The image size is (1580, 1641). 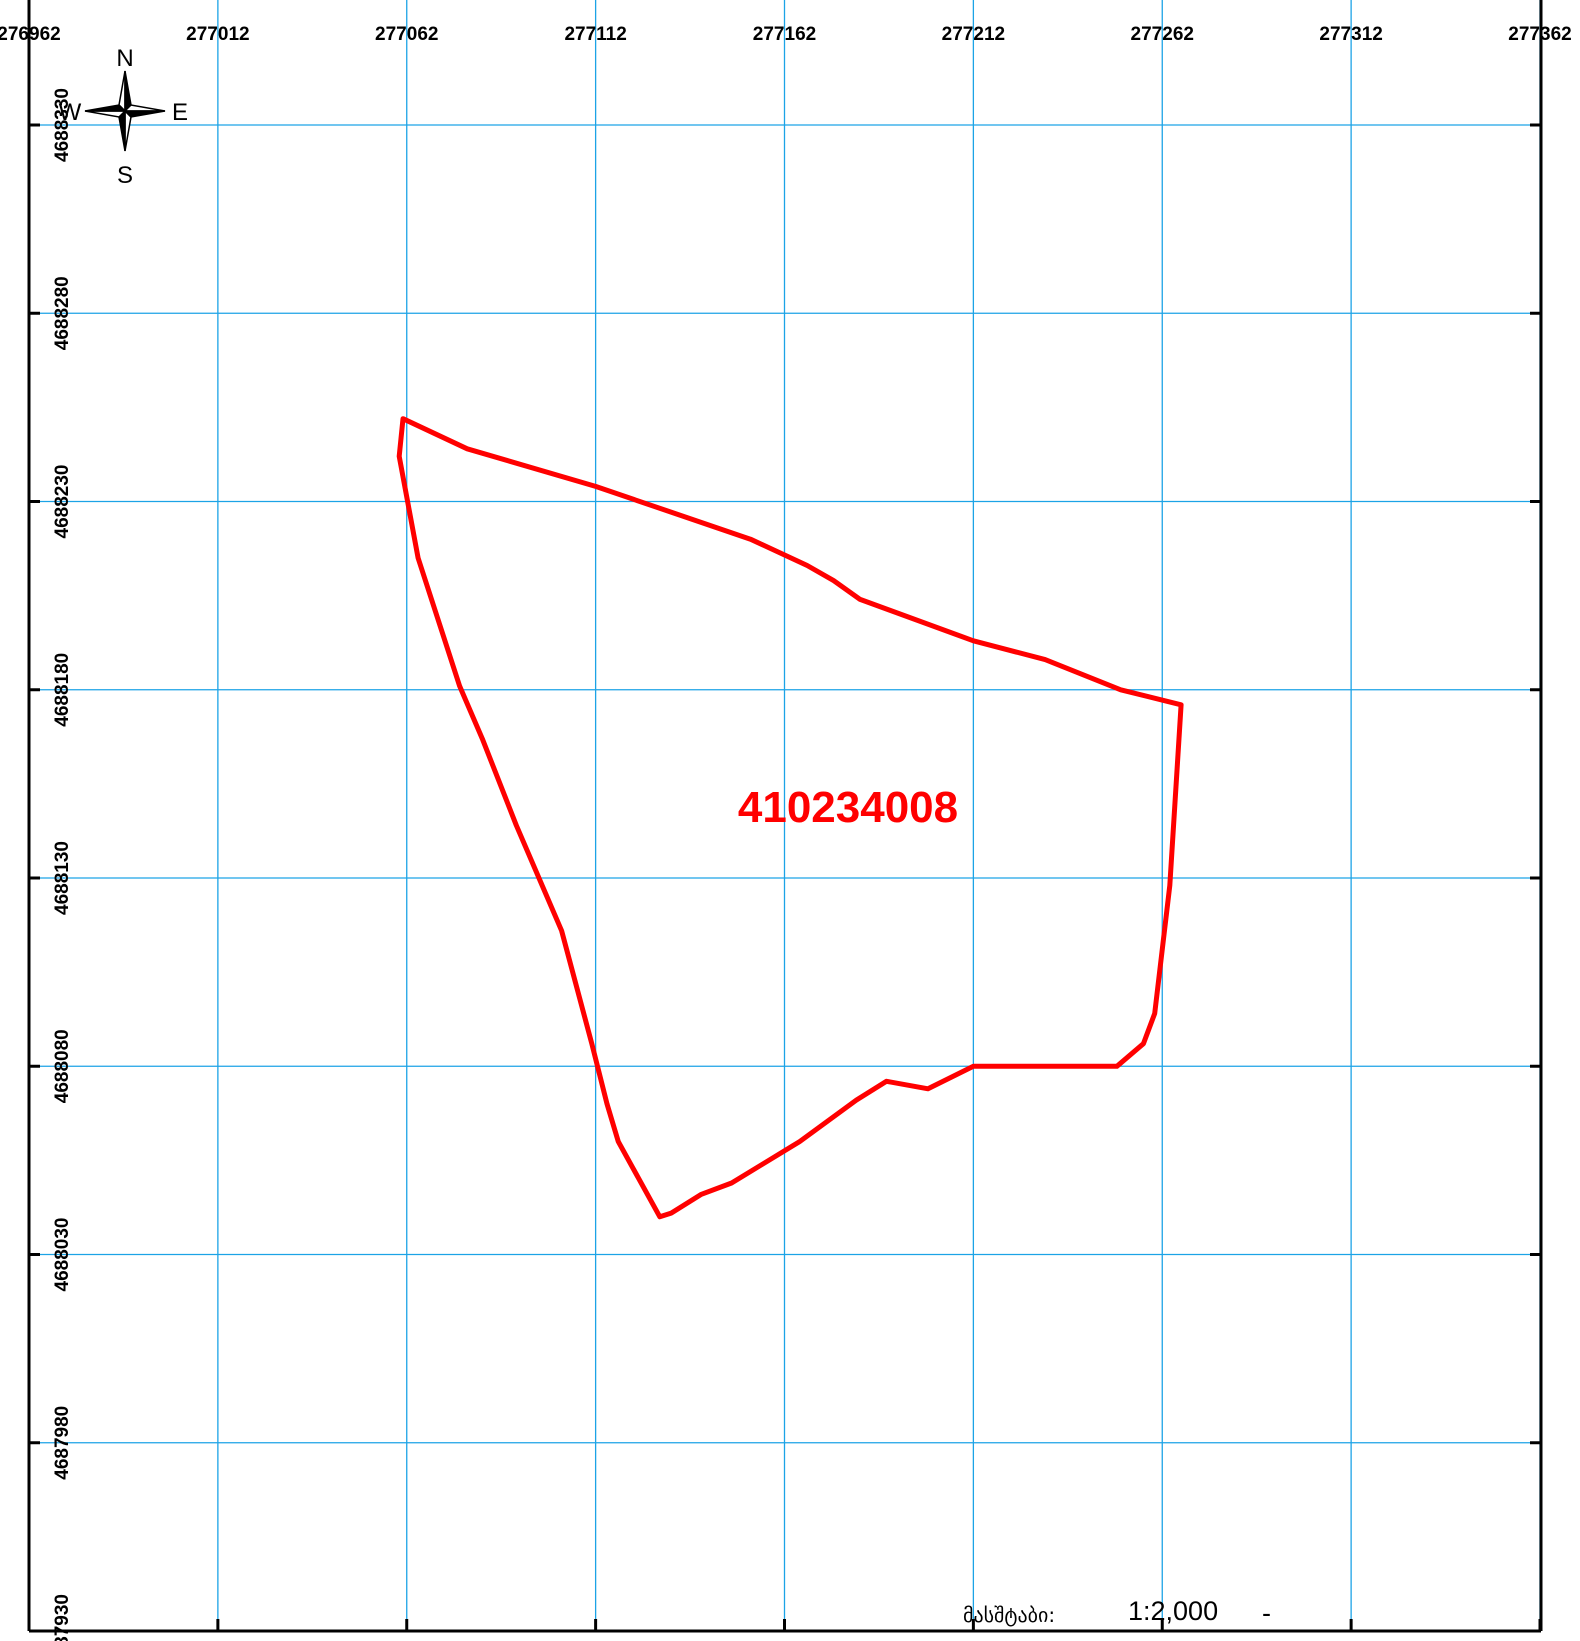 What do you see at coordinates (595, 34) in the screenshot?
I see `x-label-3: 277112` at bounding box center [595, 34].